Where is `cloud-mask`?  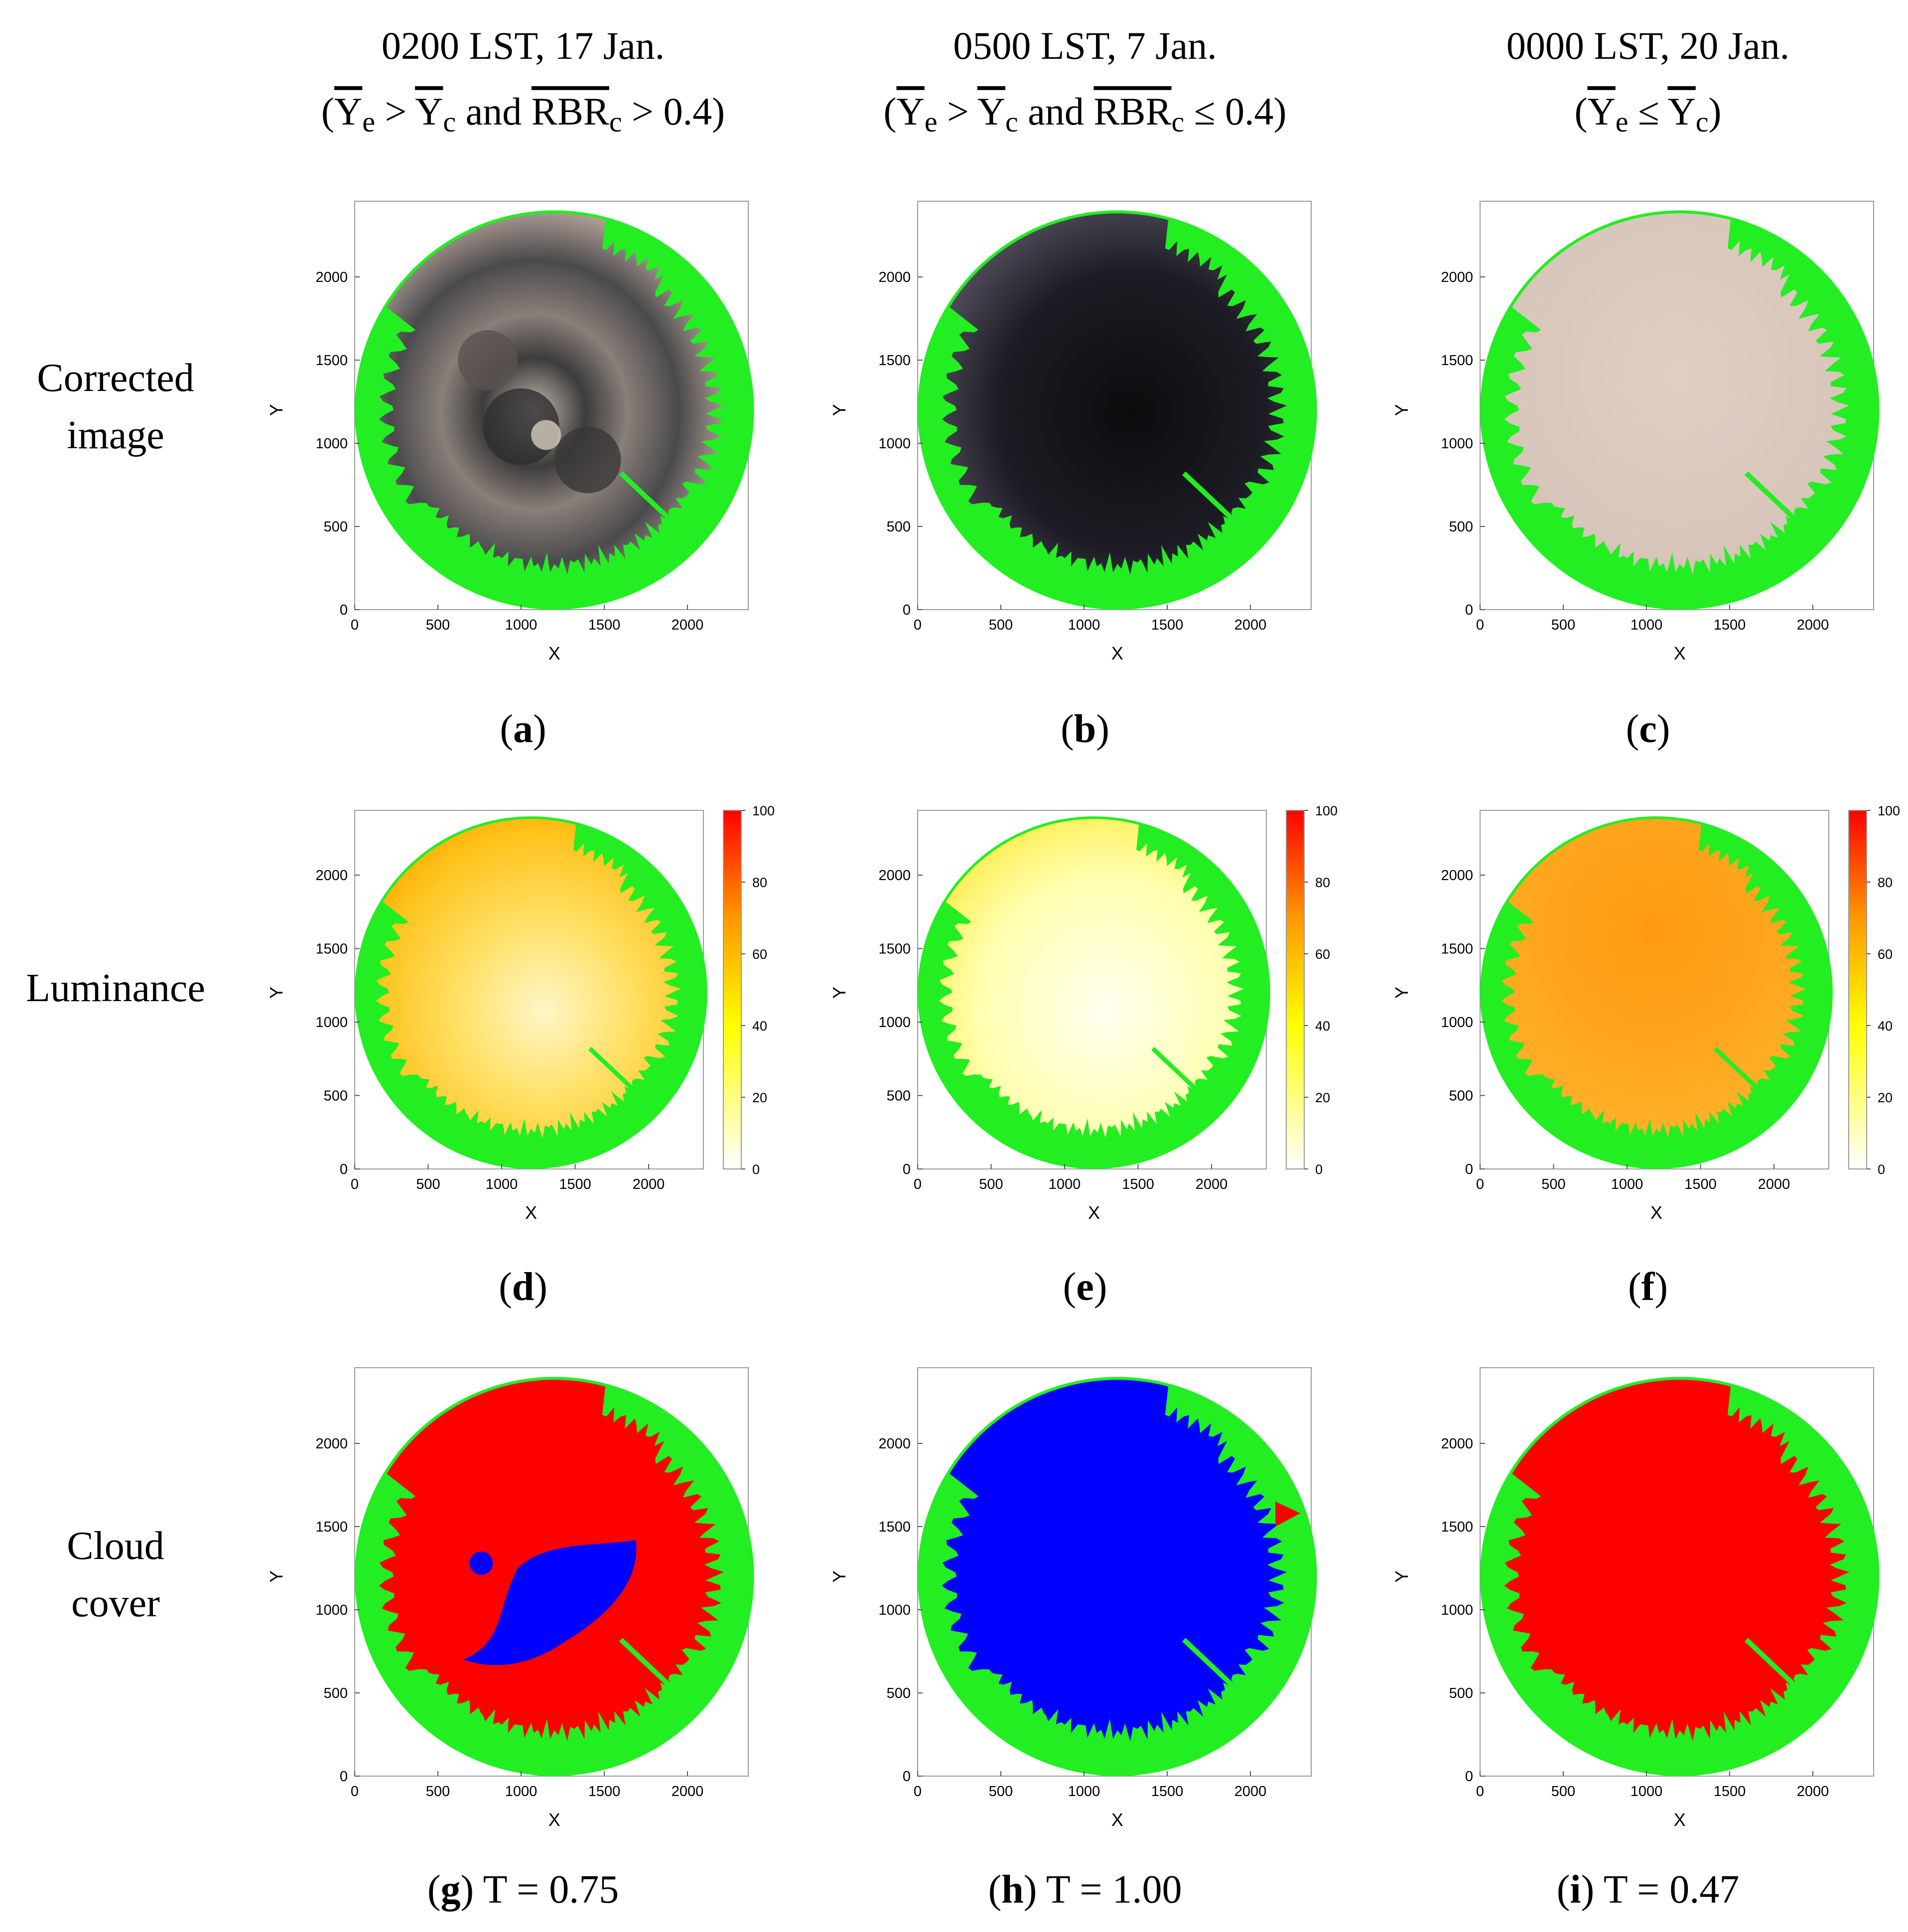 cloud-mask is located at coordinates (1115, 1560).